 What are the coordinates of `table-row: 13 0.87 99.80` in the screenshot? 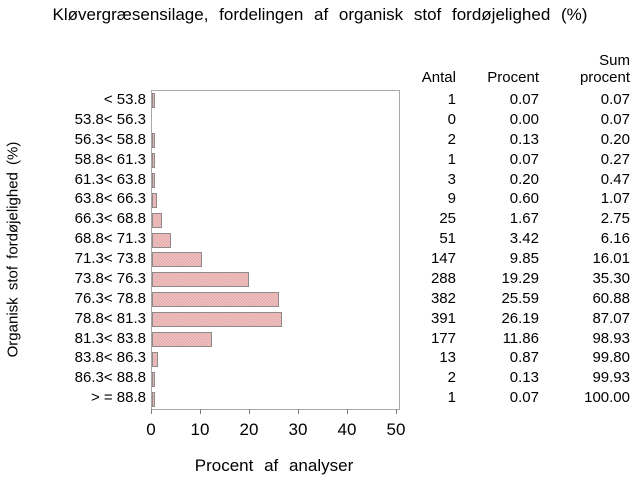 It's located at (320, 358).